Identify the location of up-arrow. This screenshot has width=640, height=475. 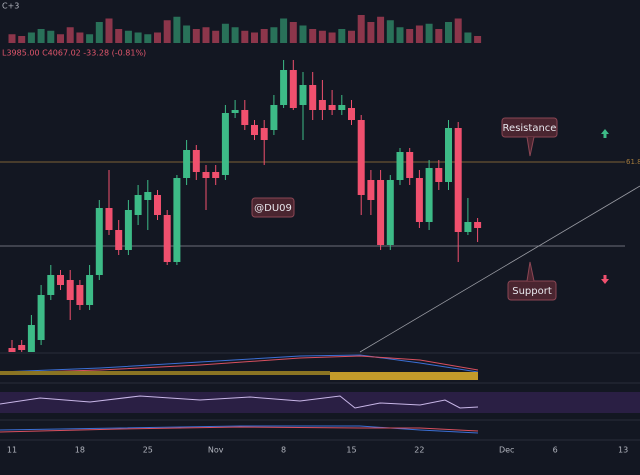
(605, 133).